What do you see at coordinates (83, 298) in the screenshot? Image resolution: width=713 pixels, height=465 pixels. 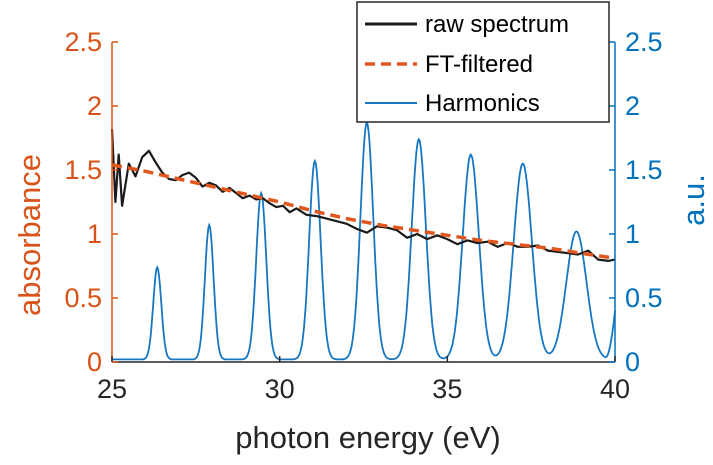 I see `left-y-tick-label: 0.5` at bounding box center [83, 298].